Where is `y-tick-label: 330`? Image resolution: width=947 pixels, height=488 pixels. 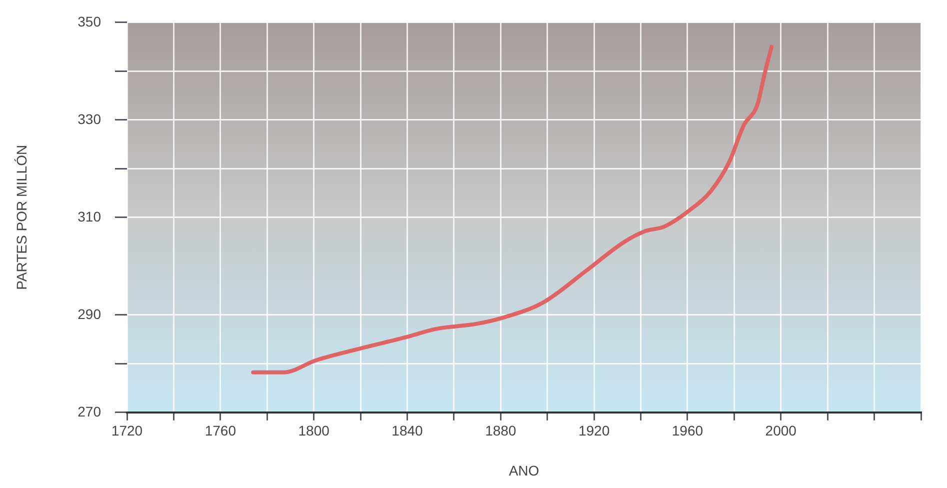 y-tick-label: 330 is located at coordinates (90, 118).